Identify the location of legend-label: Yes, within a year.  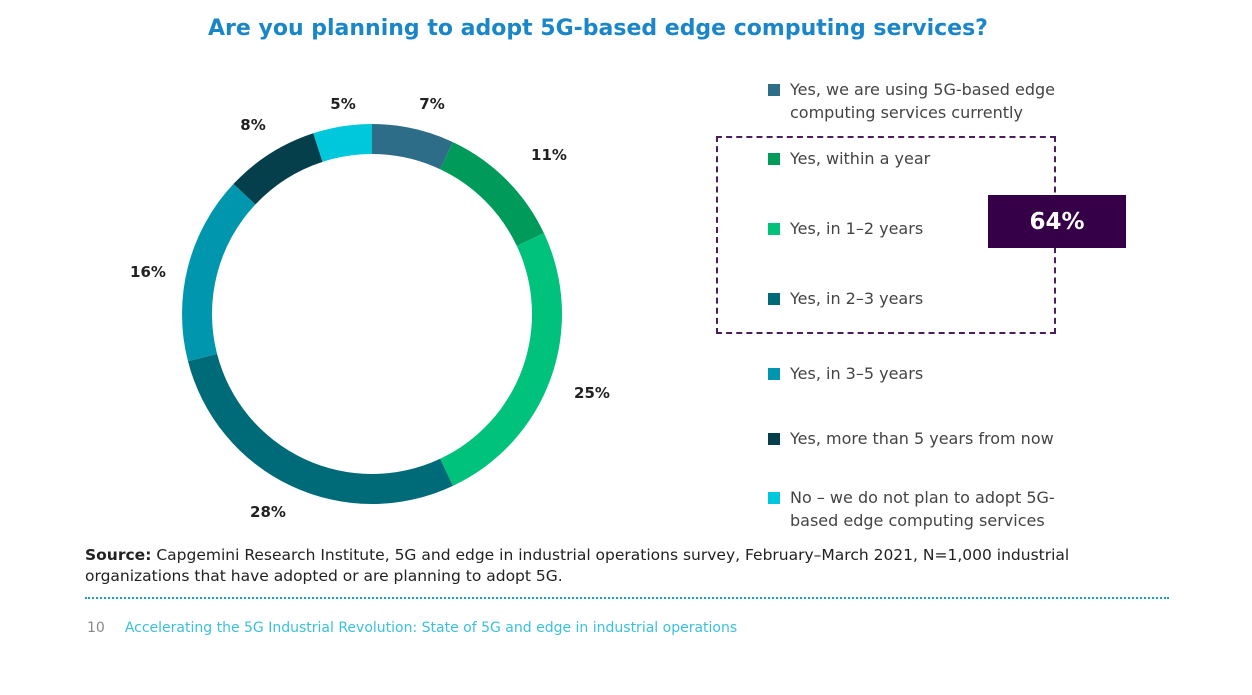
(860, 158).